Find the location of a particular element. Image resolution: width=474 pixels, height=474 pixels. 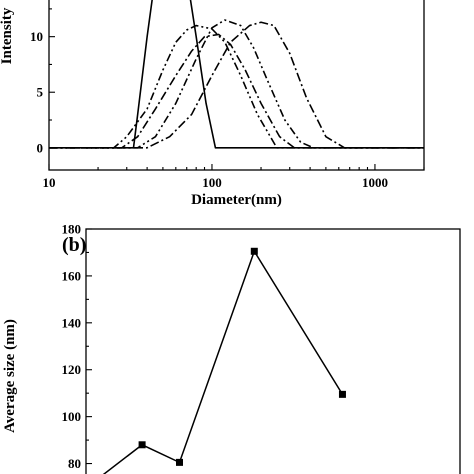

panel-b-y-tick-label: 140 is located at coordinates (72, 322).